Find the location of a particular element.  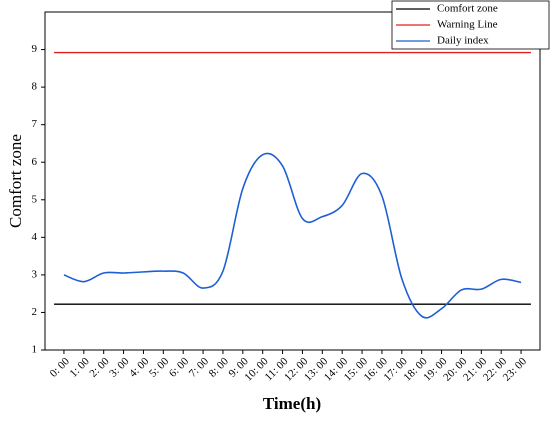

legend-label: Comfort zone is located at coordinates (467, 9).